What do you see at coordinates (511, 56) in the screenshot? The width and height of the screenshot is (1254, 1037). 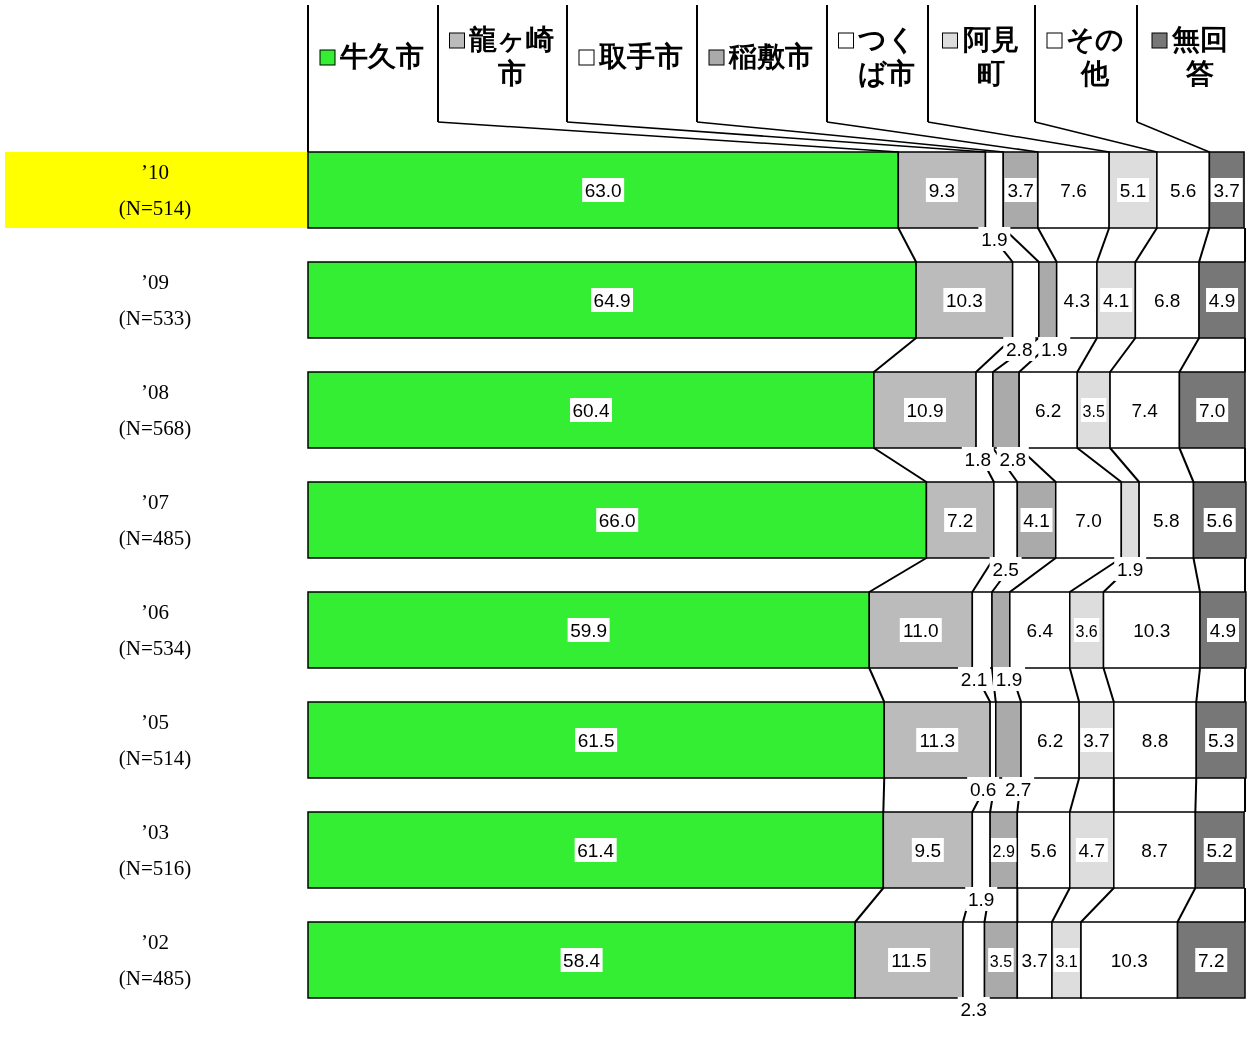 I see `legend-label: 龍ヶ崎市` at bounding box center [511, 56].